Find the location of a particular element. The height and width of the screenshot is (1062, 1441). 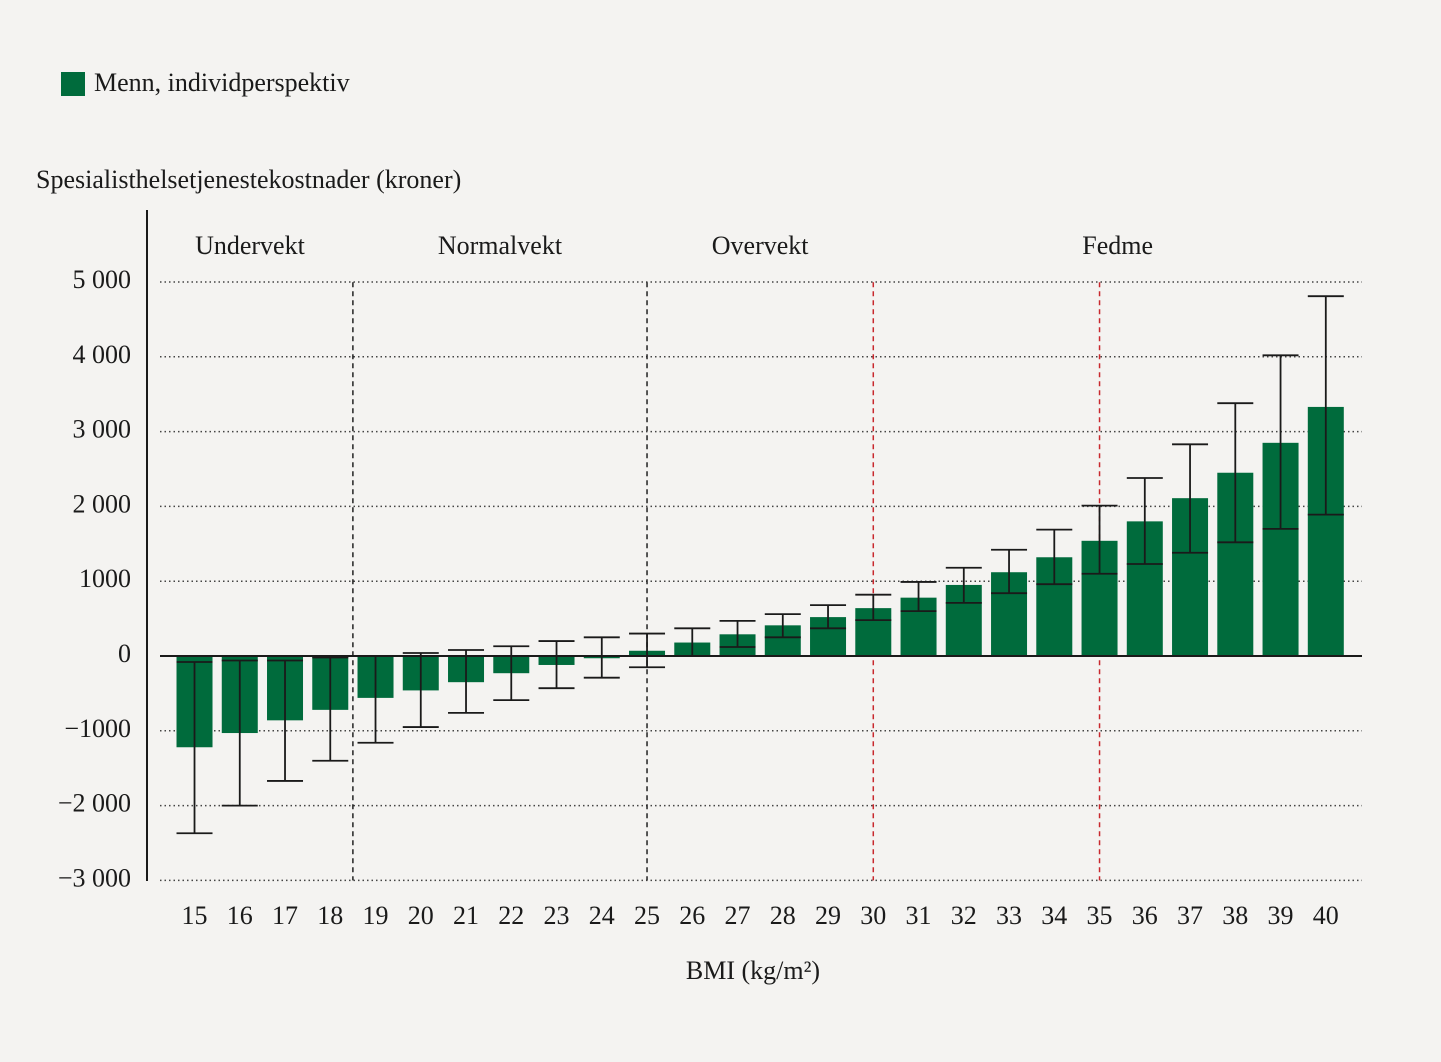

x-tick-label: 24 is located at coordinates (602, 915).